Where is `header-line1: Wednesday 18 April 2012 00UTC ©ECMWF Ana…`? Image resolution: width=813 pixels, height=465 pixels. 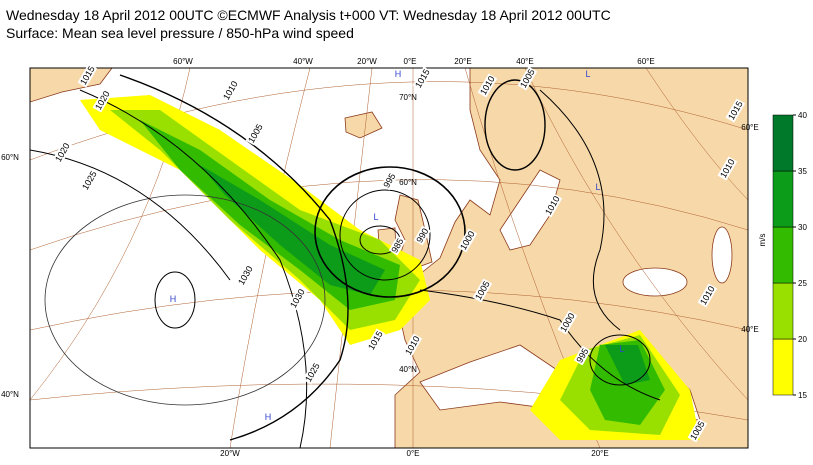
header-line1: Wednesday 18 April 2012 00UTC ©ECMWF Ana… is located at coordinates (308, 15).